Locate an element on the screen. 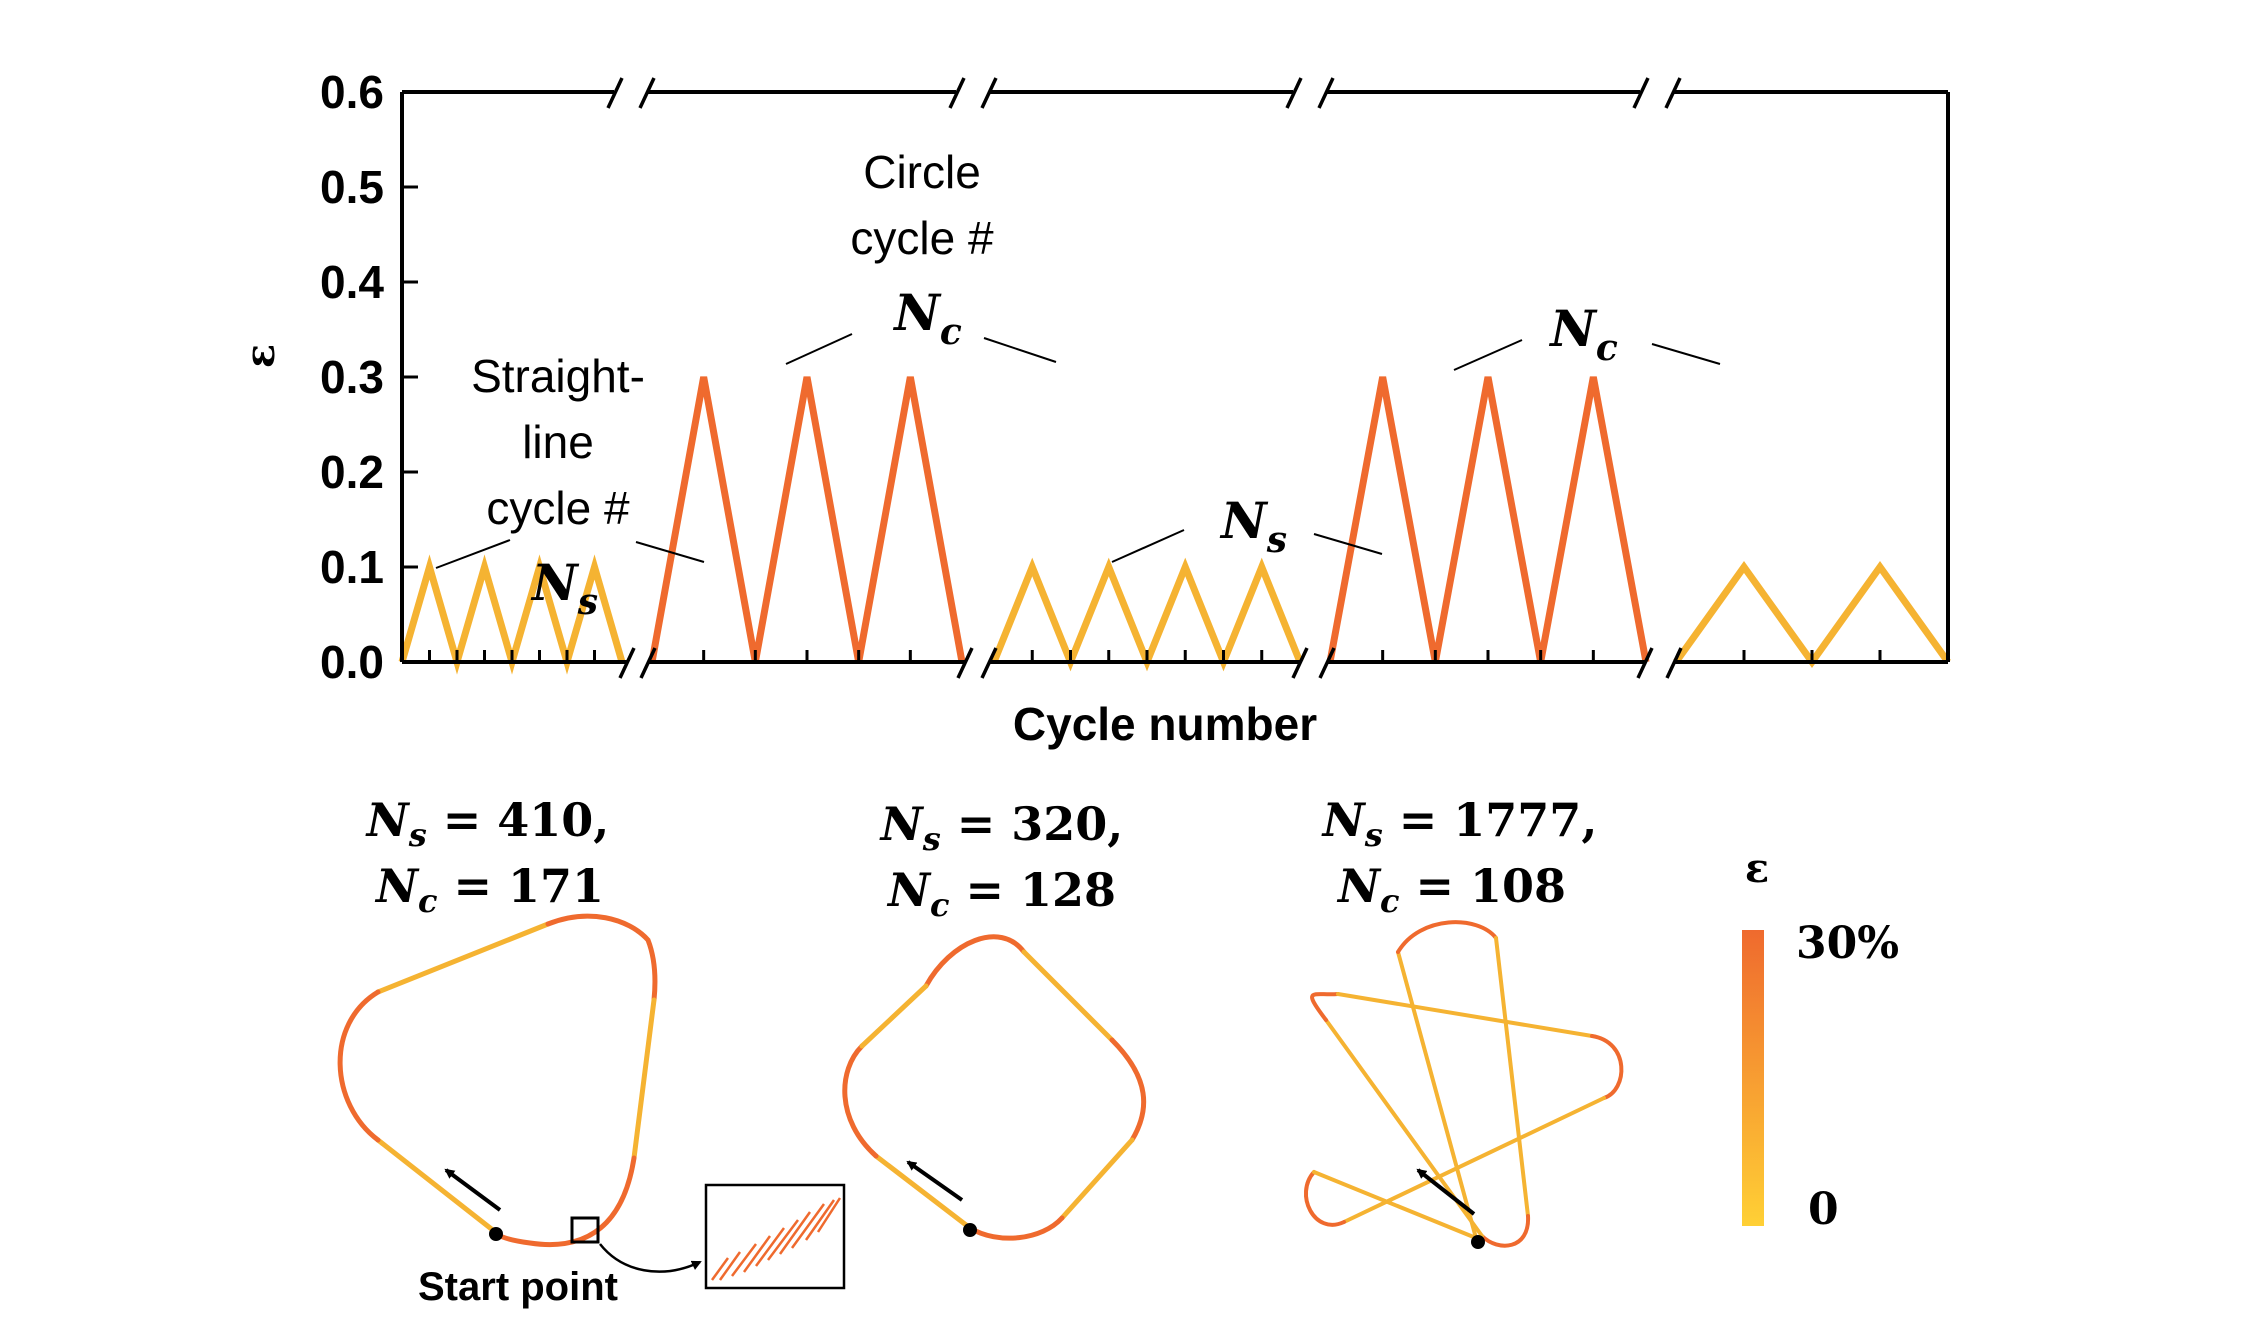 The width and height of the screenshot is (2244, 1329). leader-nc-2b is located at coordinates (1686, 354).